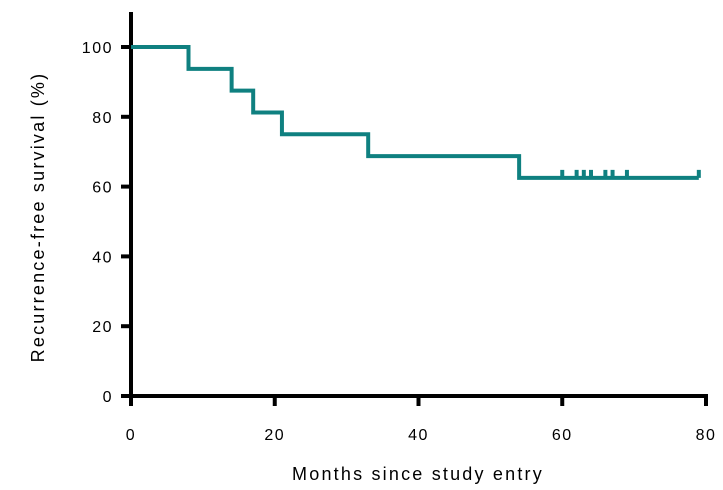 The width and height of the screenshot is (723, 490). I want to click on x-tick-label-60: 60, so click(562, 435).